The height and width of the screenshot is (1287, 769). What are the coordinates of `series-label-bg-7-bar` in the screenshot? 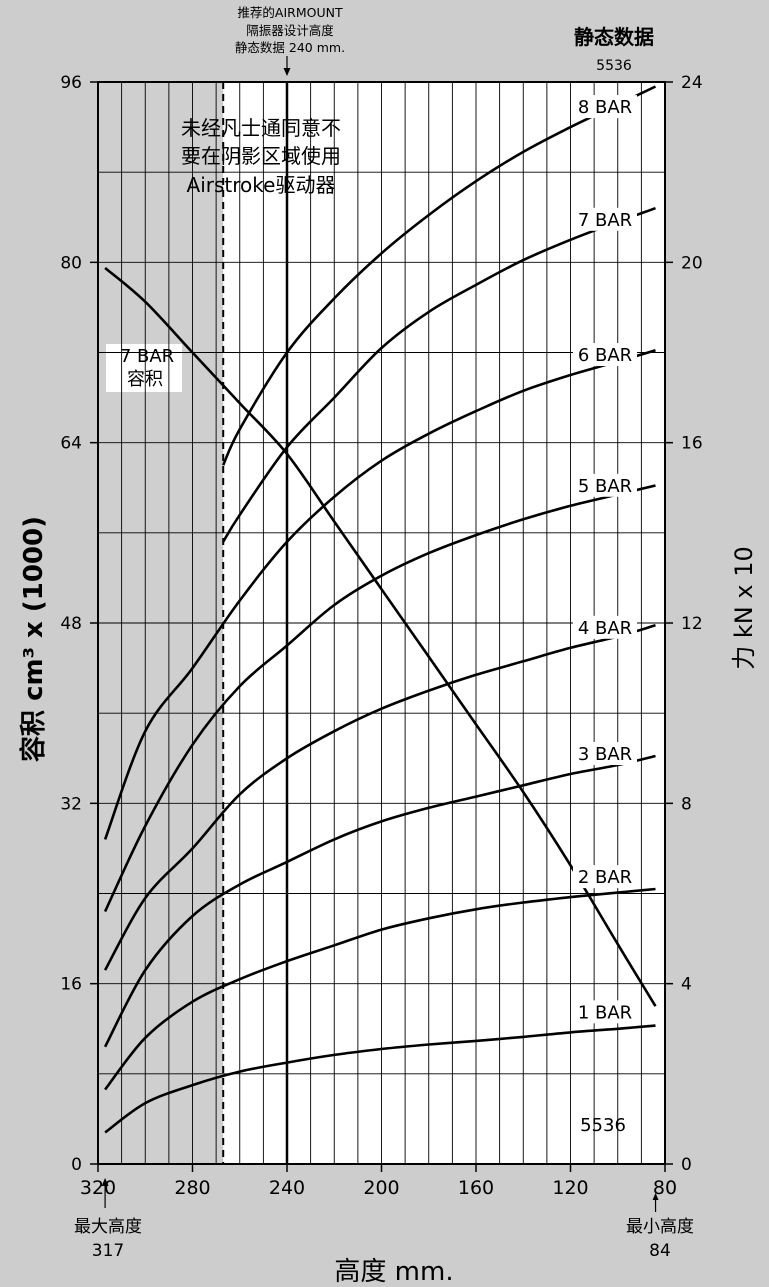 It's located at (605, 219).